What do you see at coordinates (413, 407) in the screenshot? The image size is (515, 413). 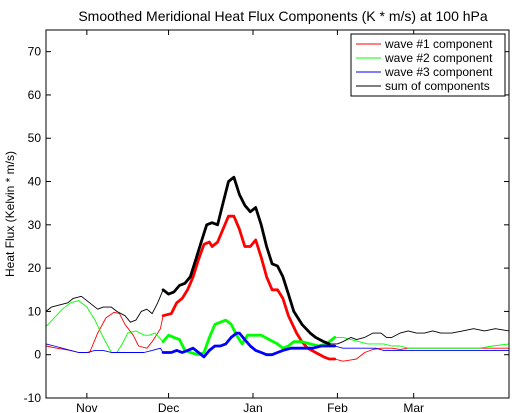 I see `x-tick-label: Mar` at bounding box center [413, 407].